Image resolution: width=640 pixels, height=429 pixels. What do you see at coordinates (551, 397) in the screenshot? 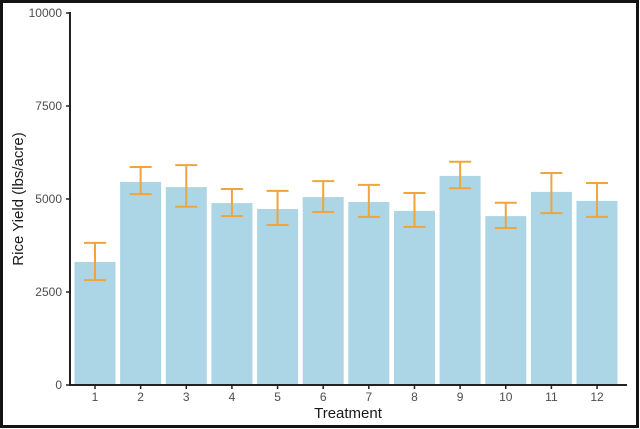
I see `x-tick-label: 11` at bounding box center [551, 397].